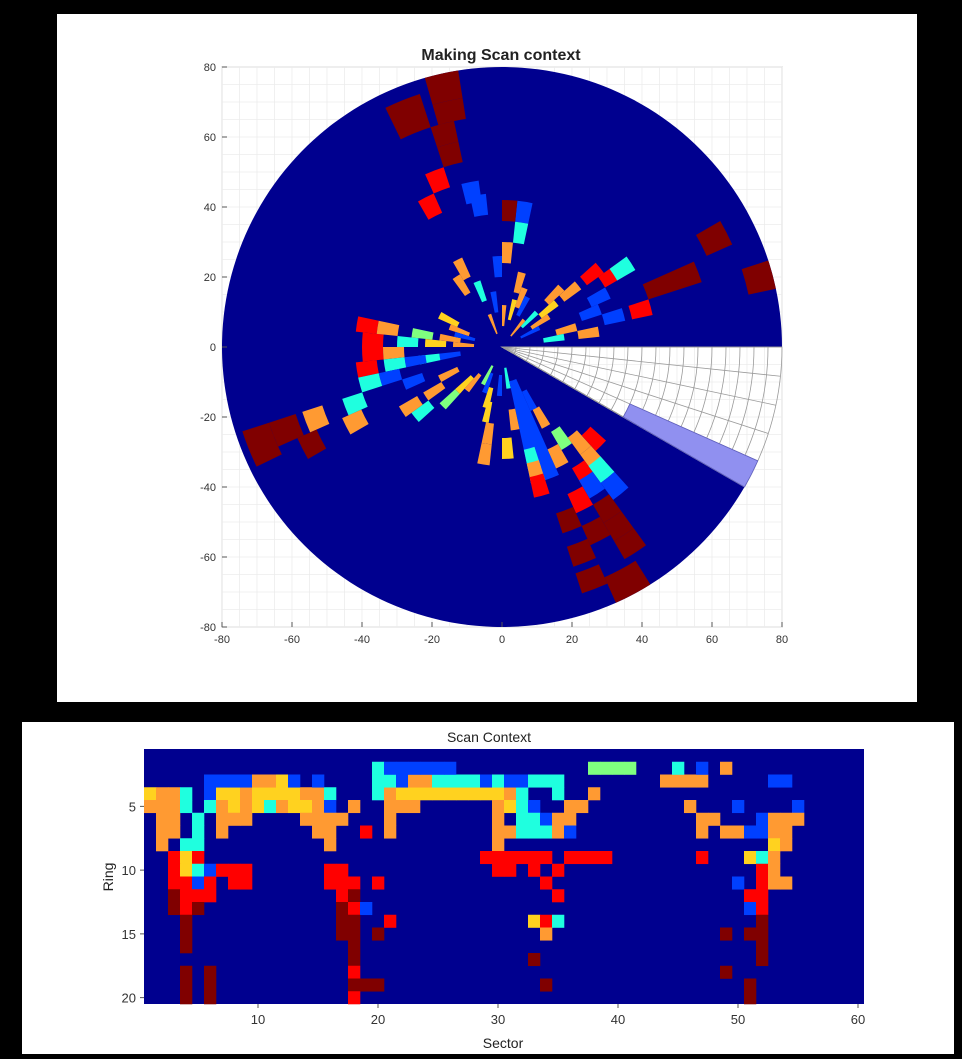  I want to click on heatmap-x-tick-label: 20, so click(378, 1019).